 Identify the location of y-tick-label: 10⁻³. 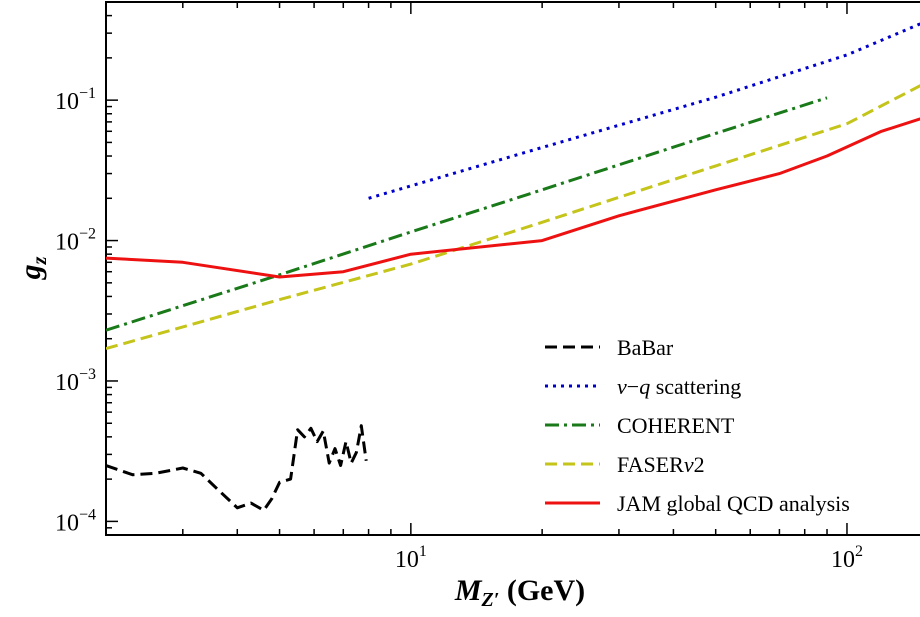
(75, 381).